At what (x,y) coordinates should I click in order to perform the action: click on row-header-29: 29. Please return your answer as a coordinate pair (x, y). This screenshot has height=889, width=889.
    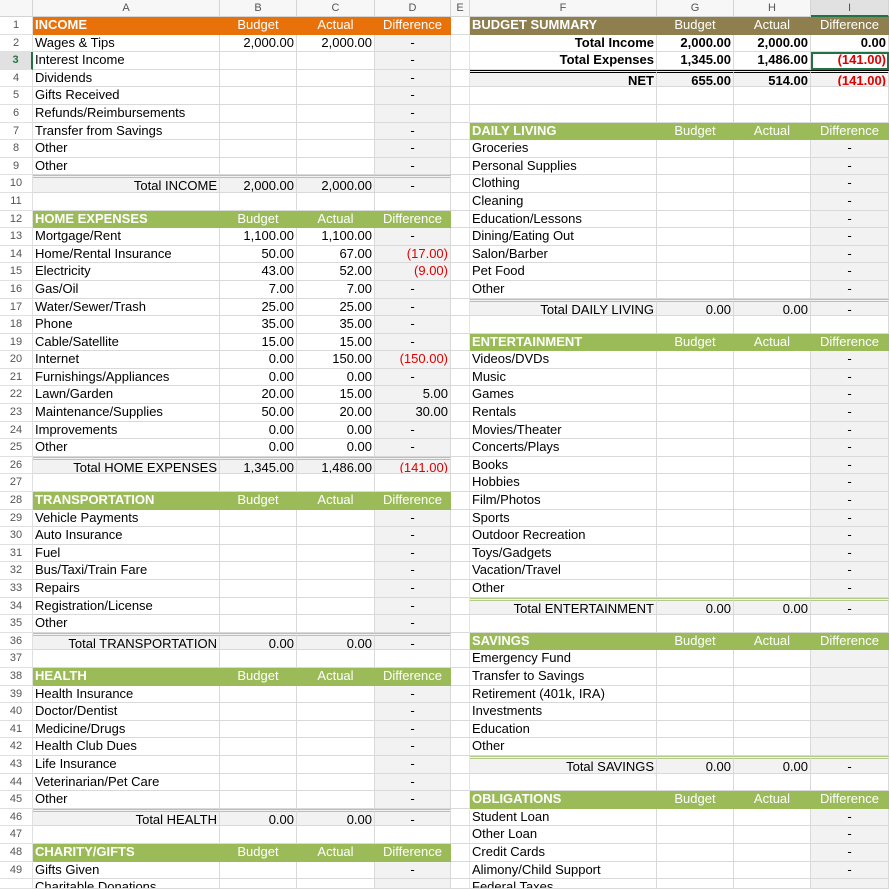
    Looking at the image, I should click on (16, 518).